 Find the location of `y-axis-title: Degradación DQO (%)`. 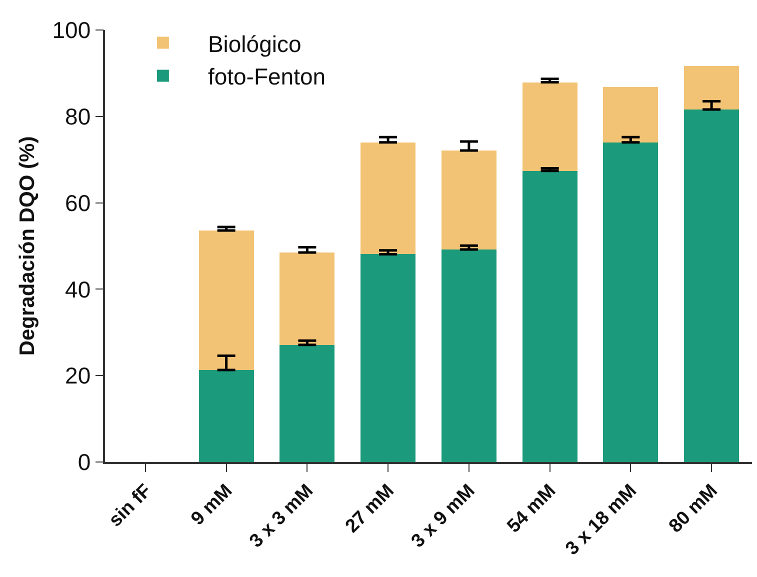

y-axis-title: Degradación DQO (%) is located at coordinates (27, 246).